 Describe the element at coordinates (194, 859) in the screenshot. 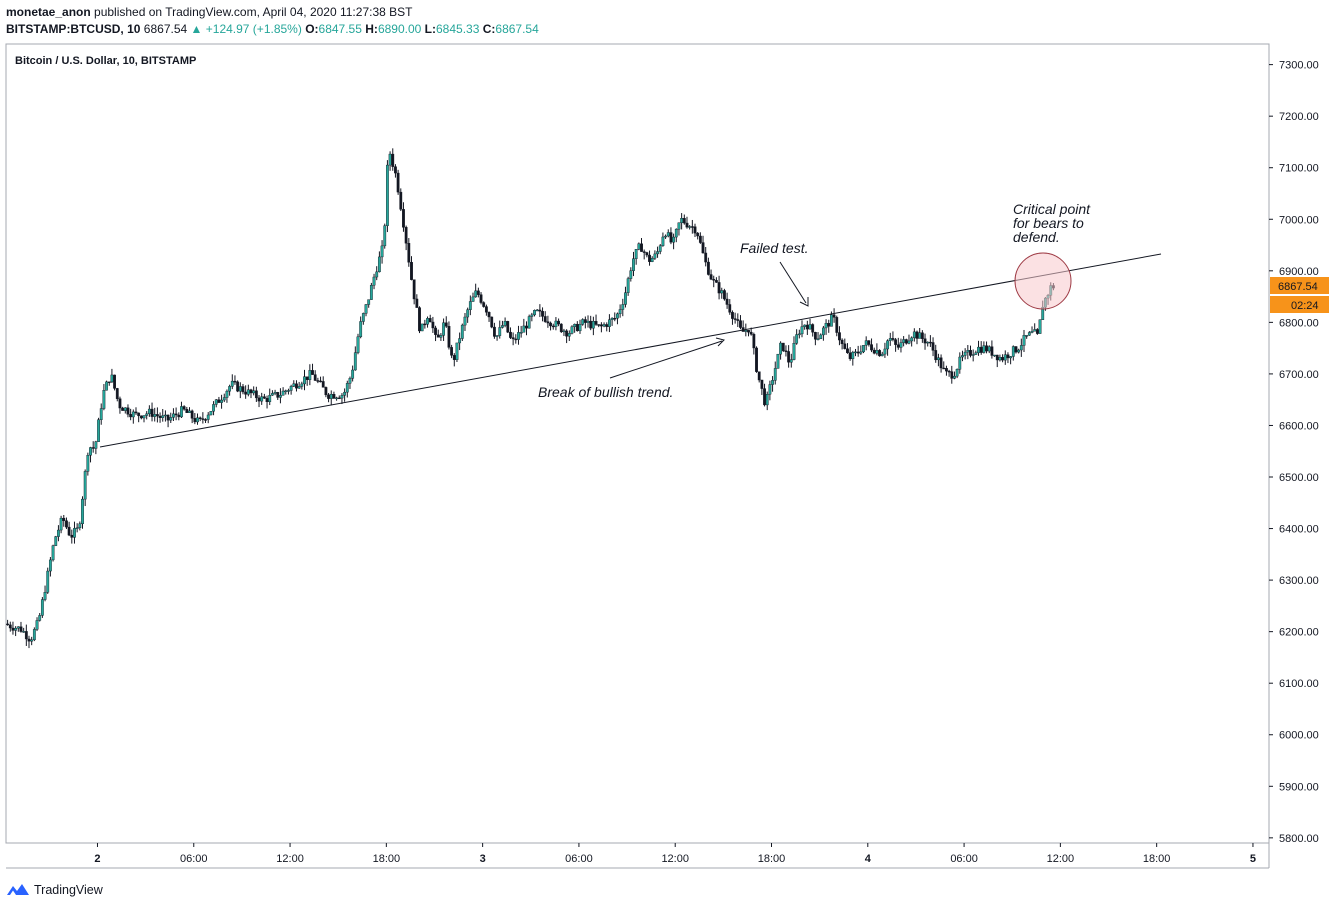

I see `time-tick-label: 06:00` at that location.